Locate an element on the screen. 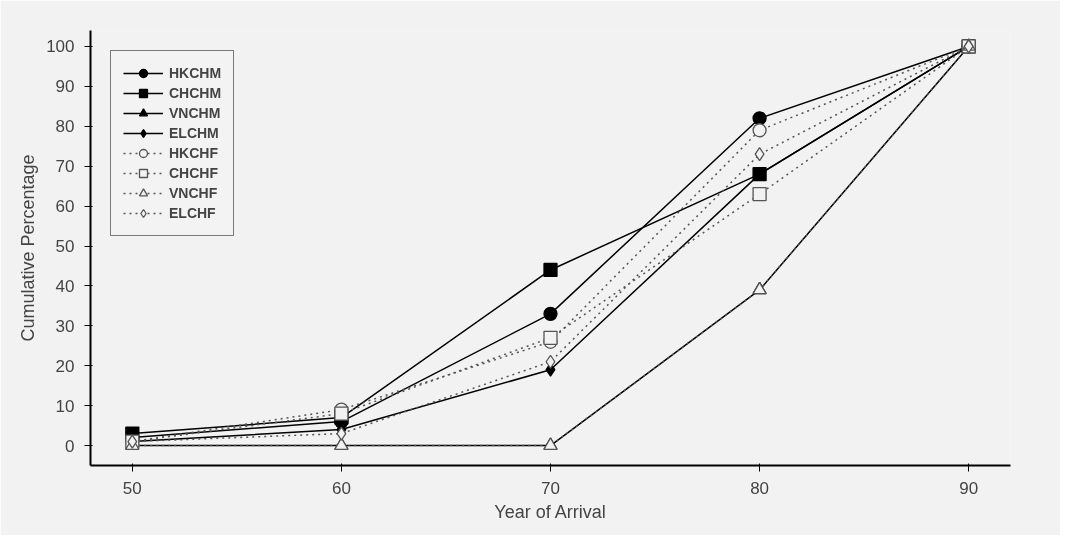 Image resolution: width=1070 pixels, height=545 pixels. y-tick-label: 10 is located at coordinates (65, 406).